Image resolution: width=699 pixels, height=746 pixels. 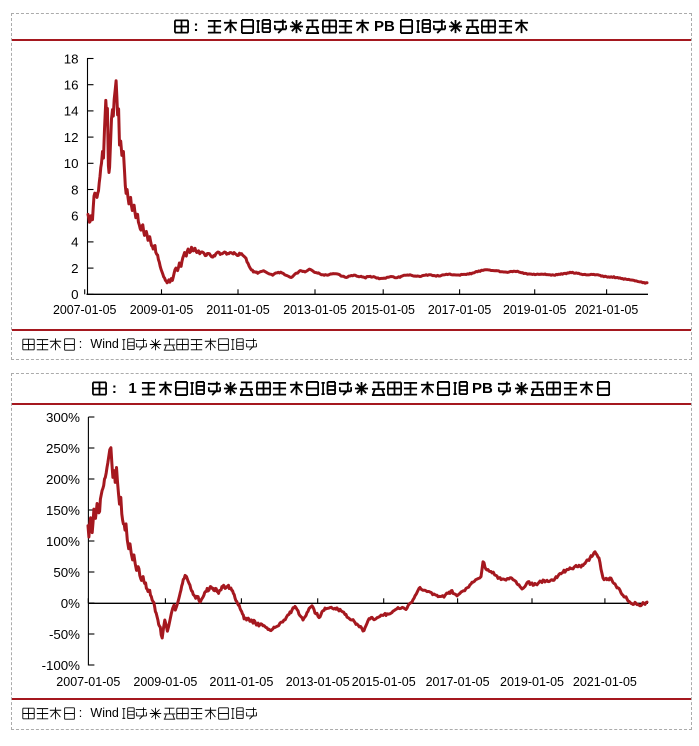 What do you see at coordinates (70, 603) in the screenshot?
I see `svg-text: 0%` at bounding box center [70, 603].